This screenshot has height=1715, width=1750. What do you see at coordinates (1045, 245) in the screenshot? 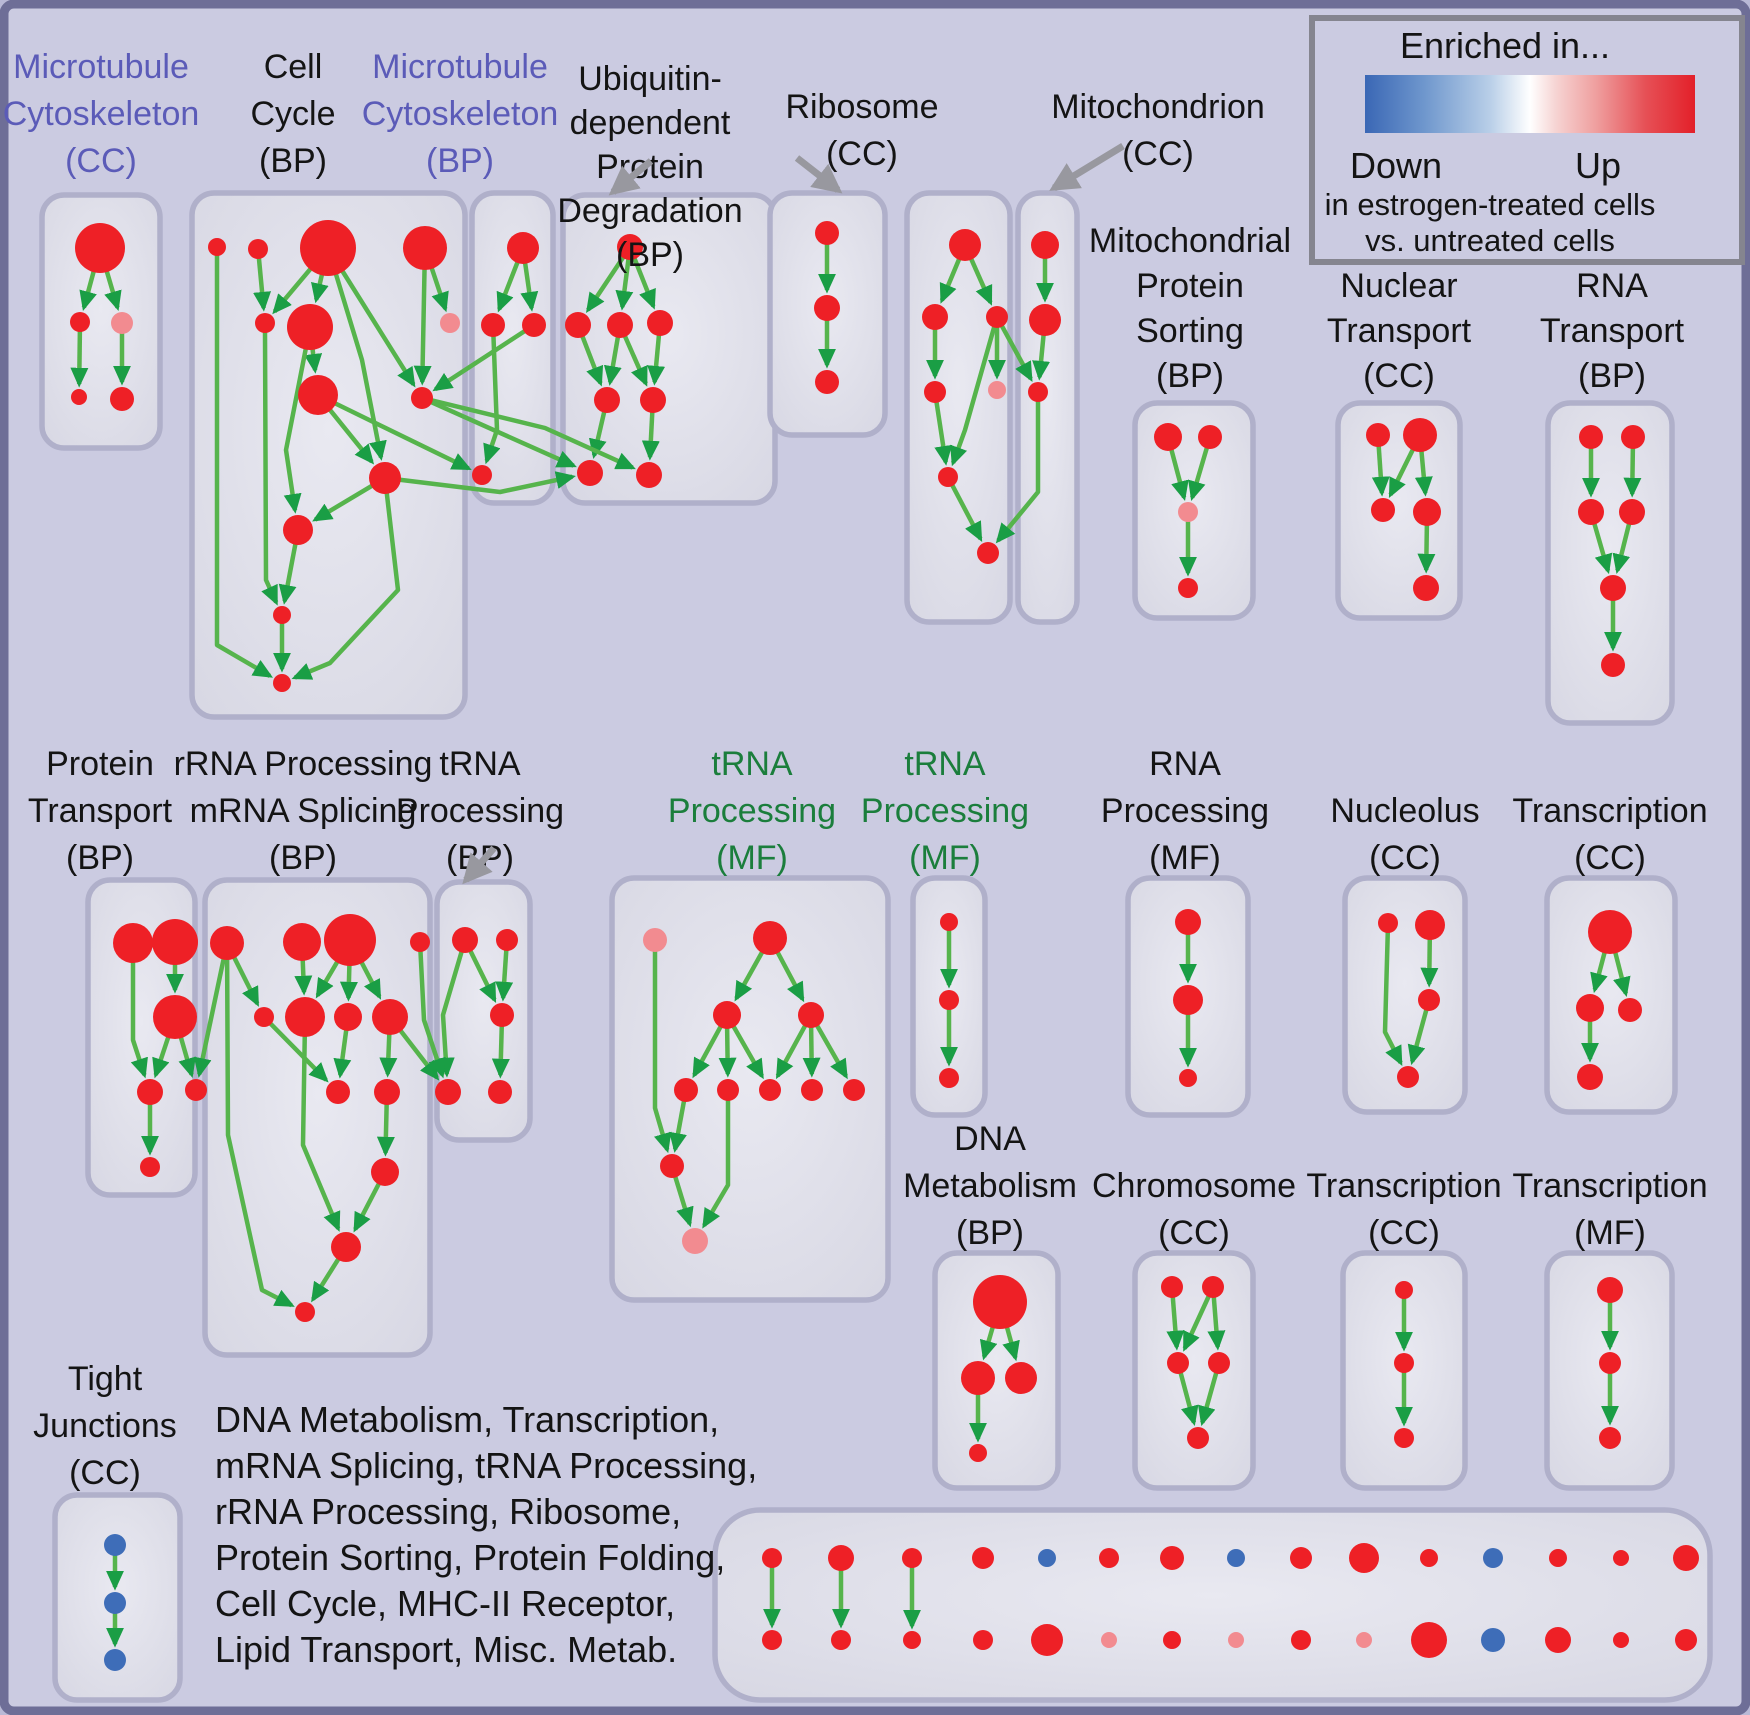
I see `go-term-node-mitochondrion-cc-t` at bounding box center [1045, 245].